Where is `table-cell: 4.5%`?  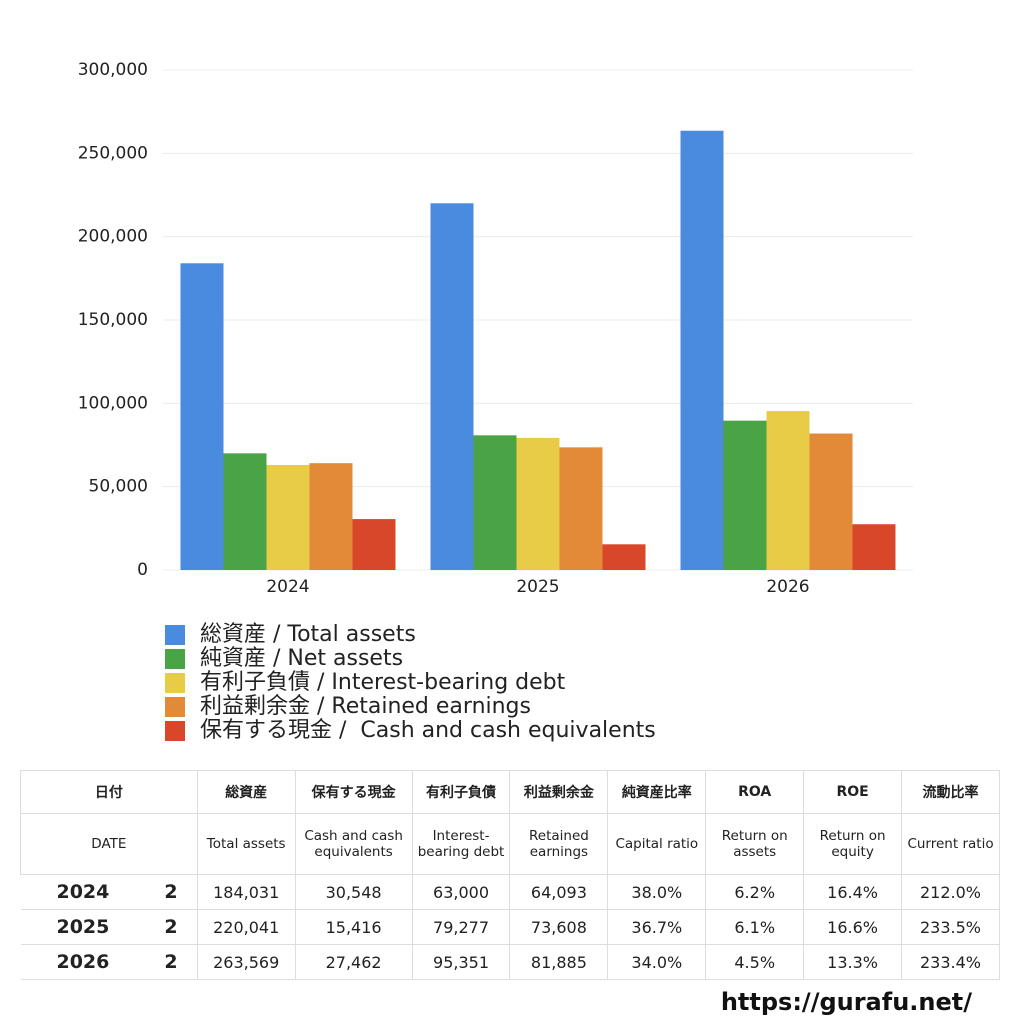
table-cell: 4.5% is located at coordinates (755, 962).